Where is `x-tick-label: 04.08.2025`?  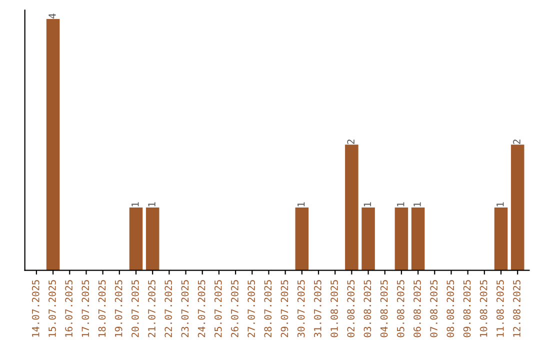 x-tick-label: 04.08.2025 is located at coordinates (384, 309).